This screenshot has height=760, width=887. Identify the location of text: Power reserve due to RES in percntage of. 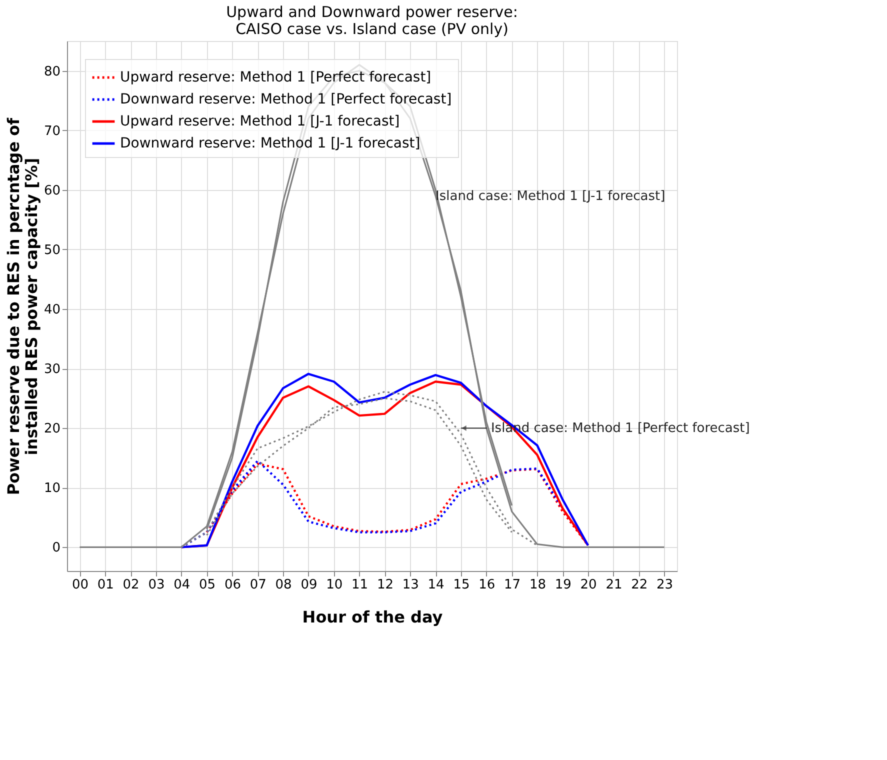
(13, 307).